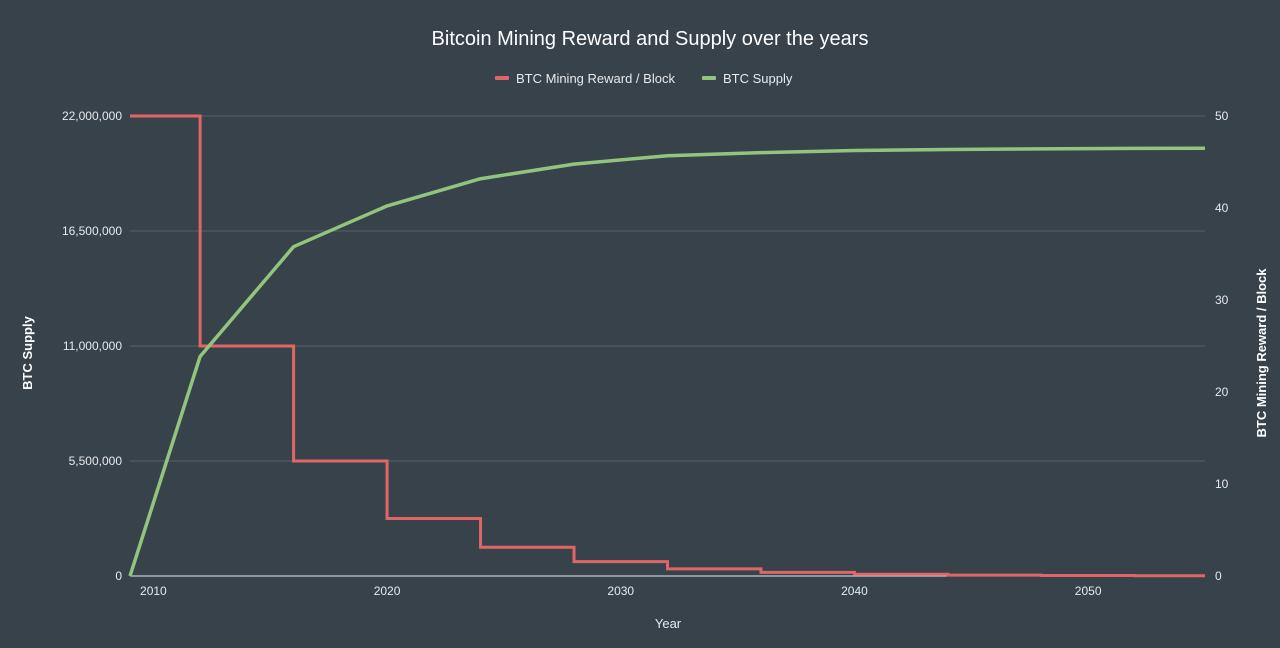  What do you see at coordinates (1222, 208) in the screenshot?
I see `y-right-tick-label: 40` at bounding box center [1222, 208].